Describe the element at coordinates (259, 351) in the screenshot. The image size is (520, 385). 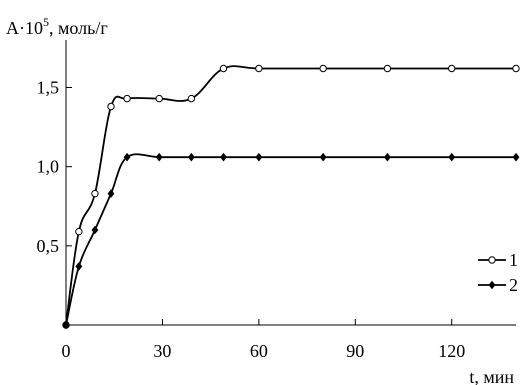
I see `x-tick-label: 60` at that location.